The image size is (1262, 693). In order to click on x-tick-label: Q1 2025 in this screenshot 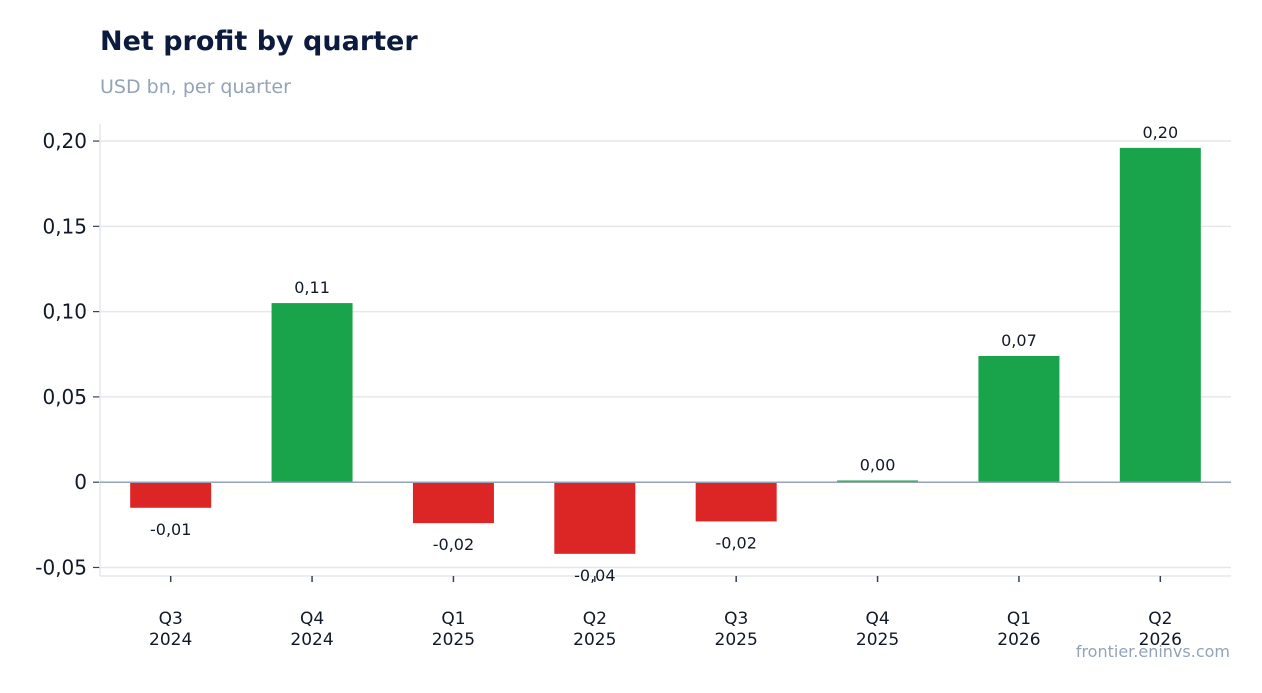, I will do `click(453, 629)`.